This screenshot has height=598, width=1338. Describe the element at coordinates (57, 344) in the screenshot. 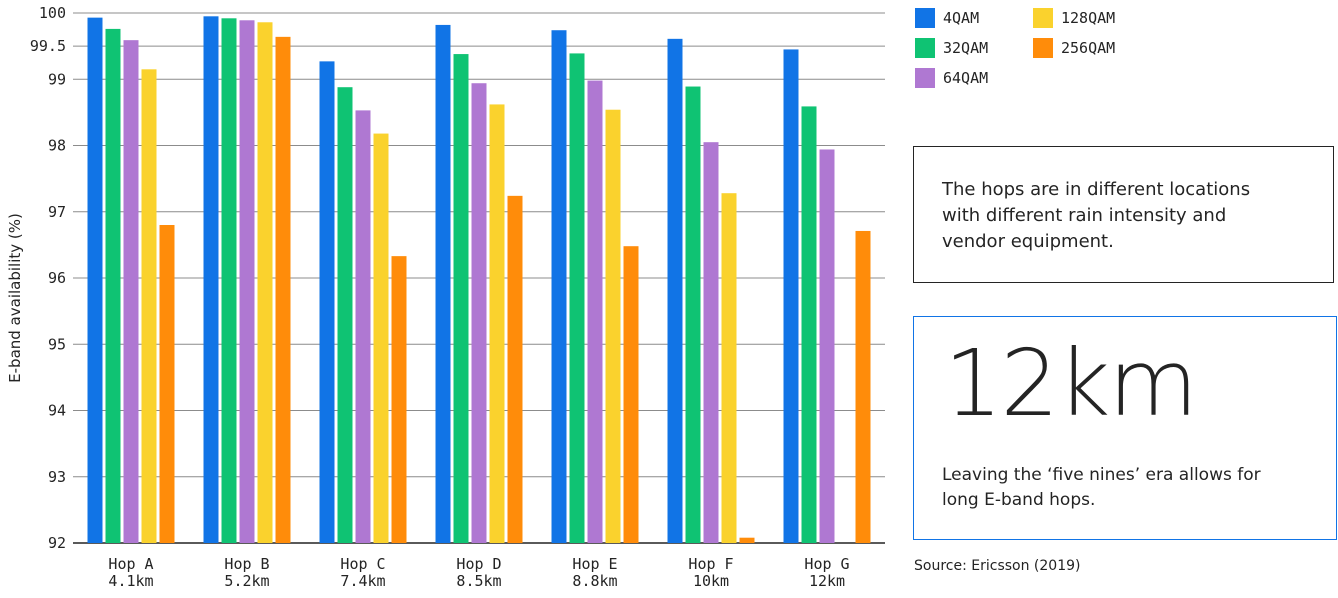

I see `y-tick-label: 95` at that location.